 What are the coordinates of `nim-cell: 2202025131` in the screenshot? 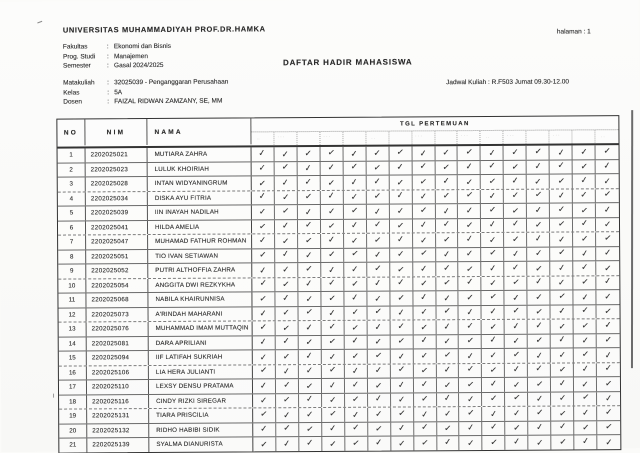 It's located at (118, 416).